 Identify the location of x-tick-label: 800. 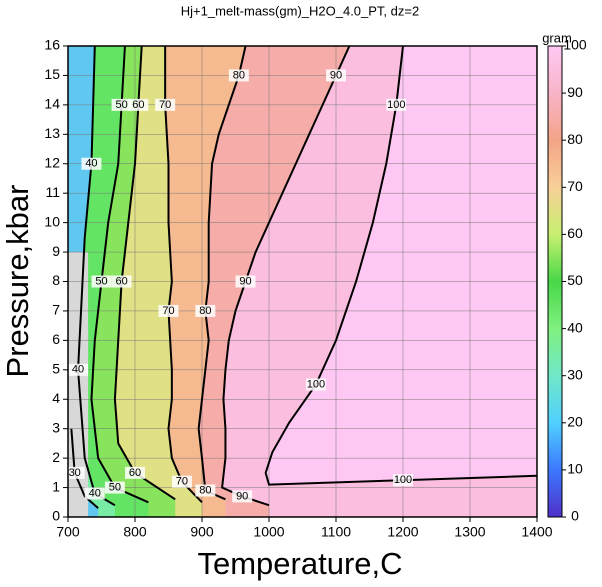
(135, 532).